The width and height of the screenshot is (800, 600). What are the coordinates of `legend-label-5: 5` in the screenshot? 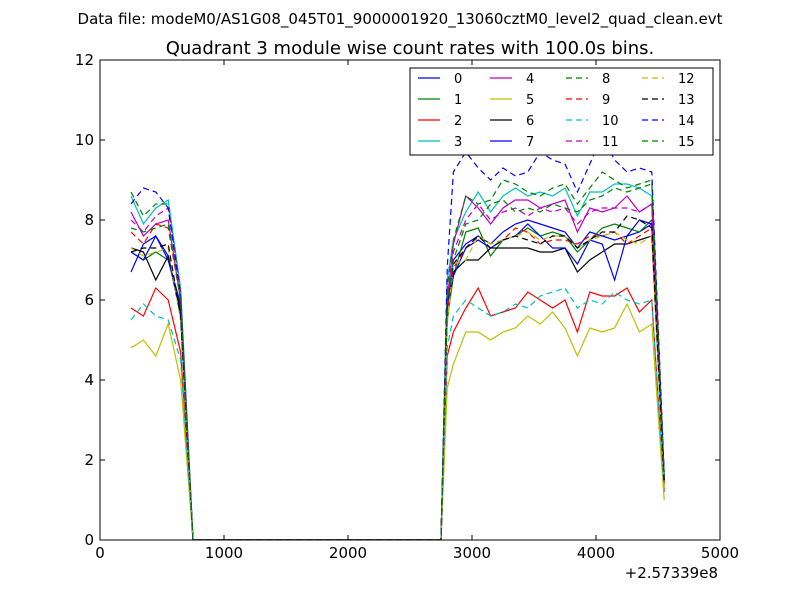 It's located at (530, 100).